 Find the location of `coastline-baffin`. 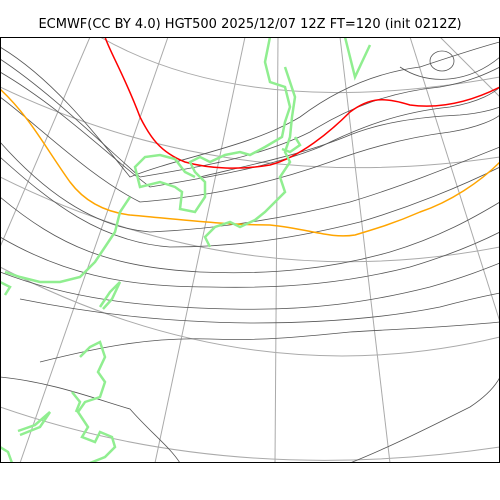

coastline-baffin is located at coordinates (68, 240).